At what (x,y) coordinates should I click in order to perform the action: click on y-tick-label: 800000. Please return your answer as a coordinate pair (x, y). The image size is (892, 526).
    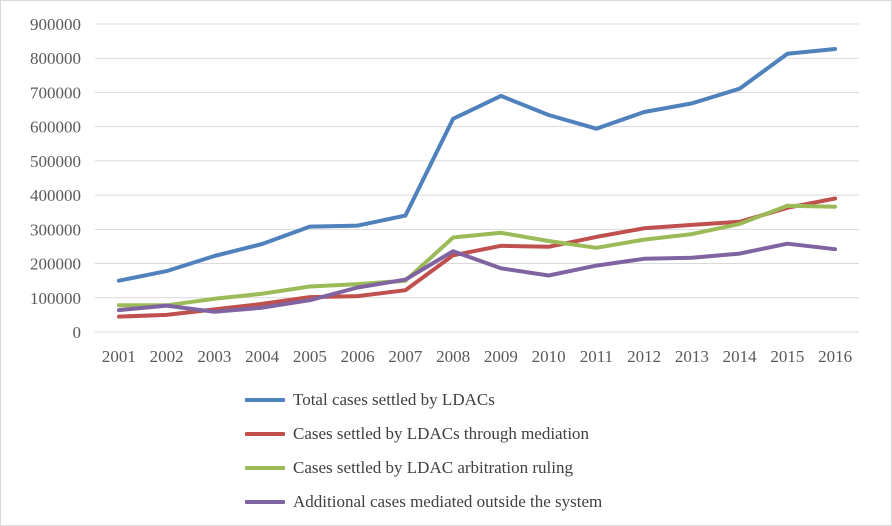
    Looking at the image, I should click on (55, 58).